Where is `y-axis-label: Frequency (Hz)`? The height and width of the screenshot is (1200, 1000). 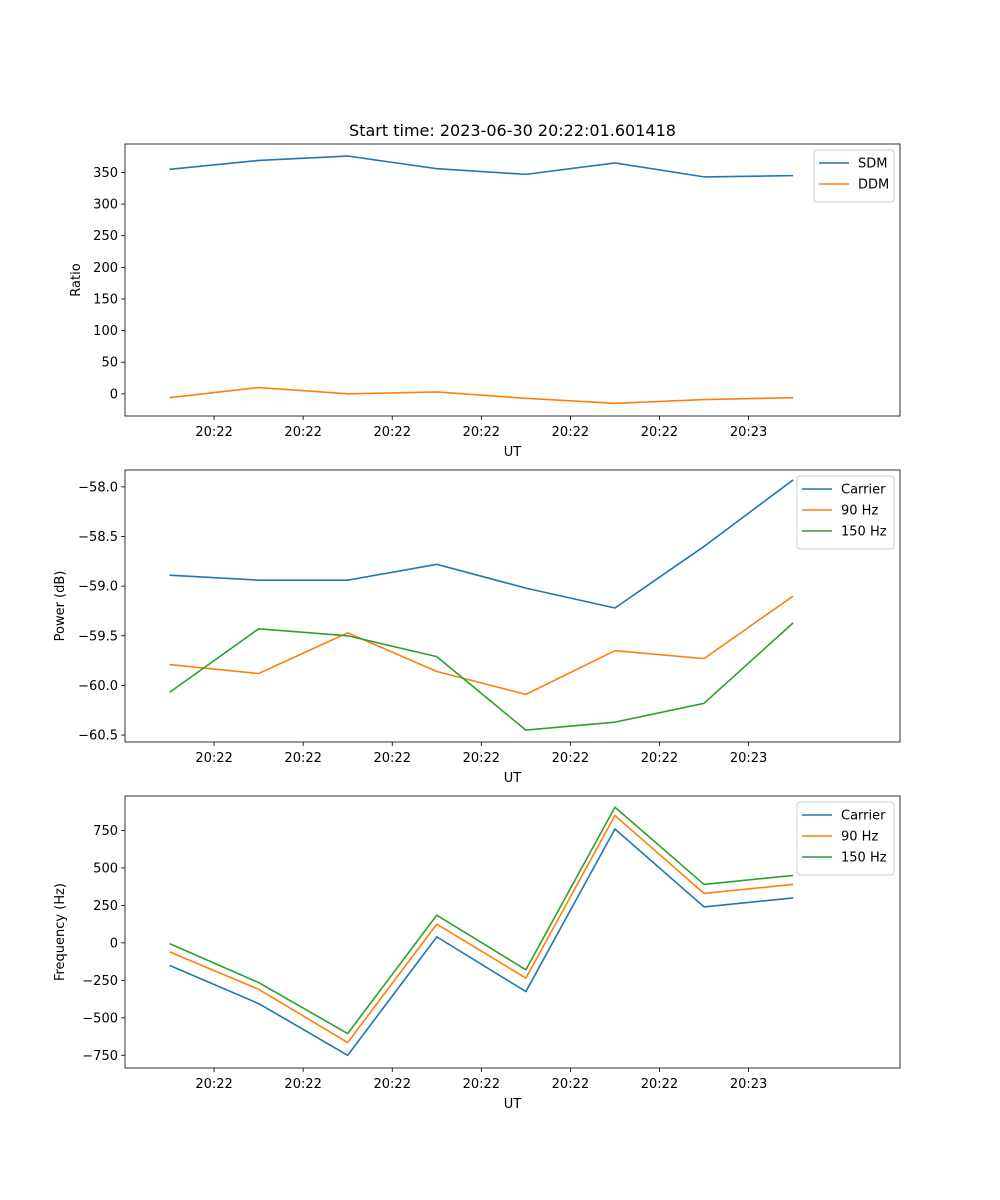
y-axis-label: Frequency (Hz) is located at coordinates (60, 932).